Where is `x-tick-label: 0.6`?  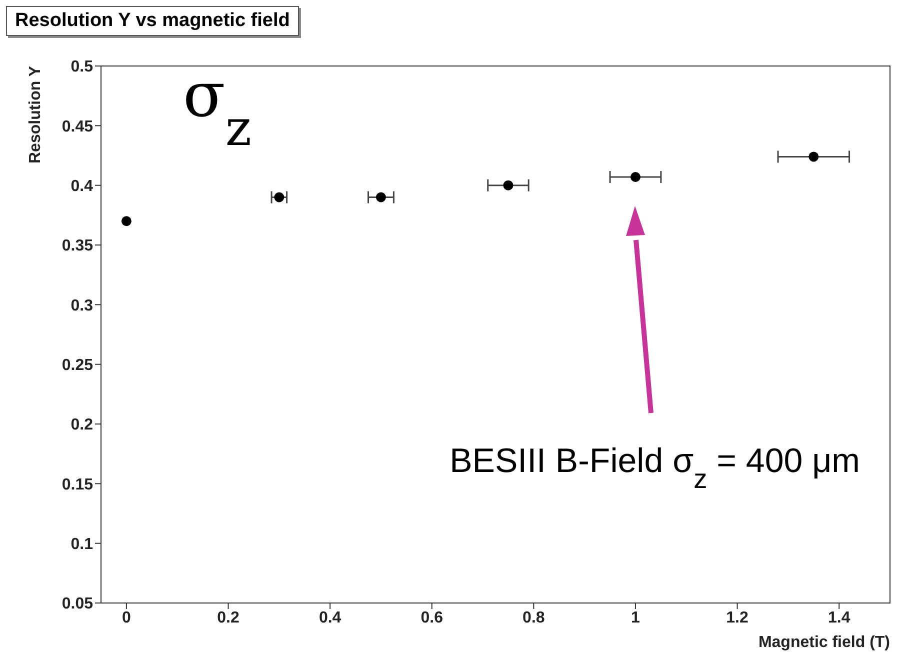 x-tick-label: 0.6 is located at coordinates (432, 617).